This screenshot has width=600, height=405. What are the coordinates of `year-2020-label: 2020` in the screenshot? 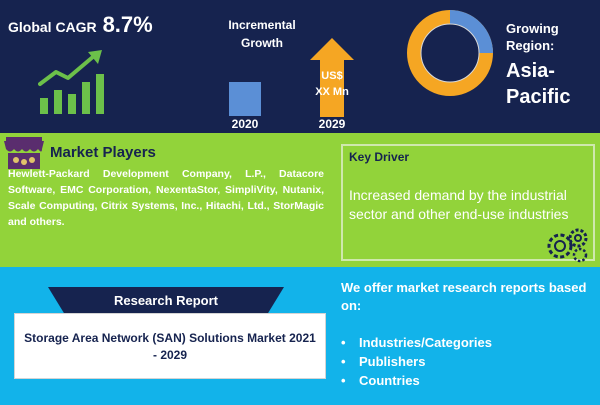 It's located at (245, 124).